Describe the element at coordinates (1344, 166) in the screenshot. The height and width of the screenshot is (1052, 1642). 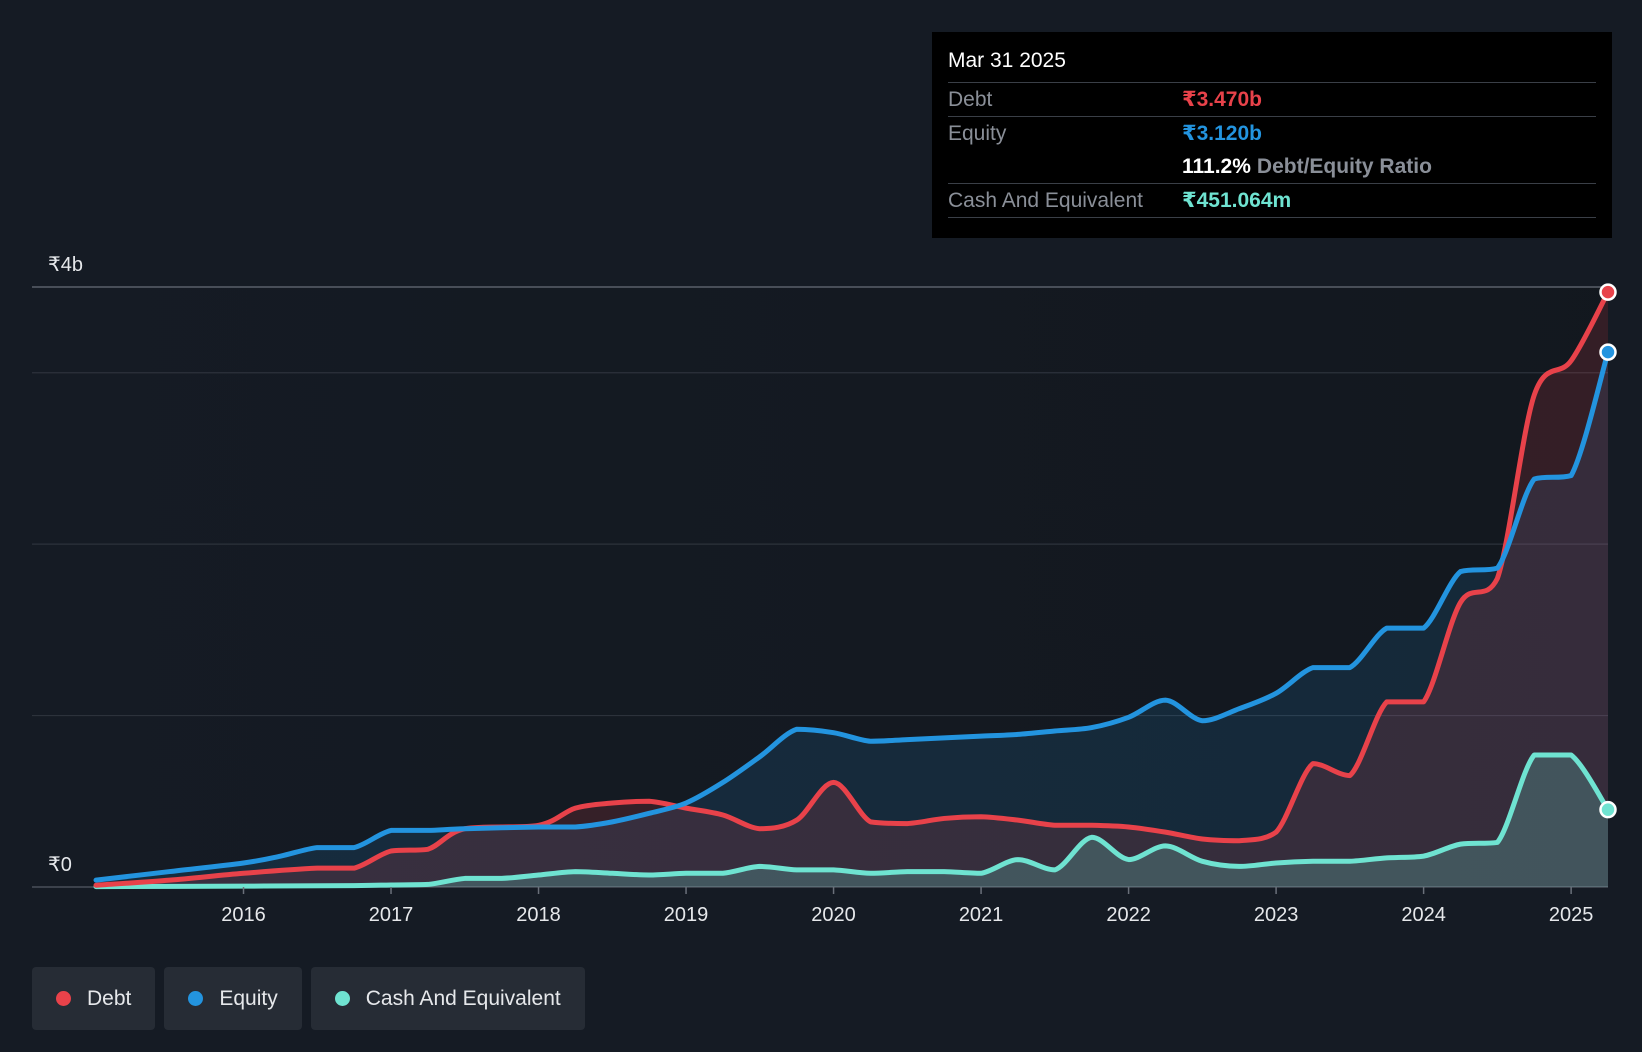
I see `tooltip-ratio-label: Debt/Equity Ratio` at that location.